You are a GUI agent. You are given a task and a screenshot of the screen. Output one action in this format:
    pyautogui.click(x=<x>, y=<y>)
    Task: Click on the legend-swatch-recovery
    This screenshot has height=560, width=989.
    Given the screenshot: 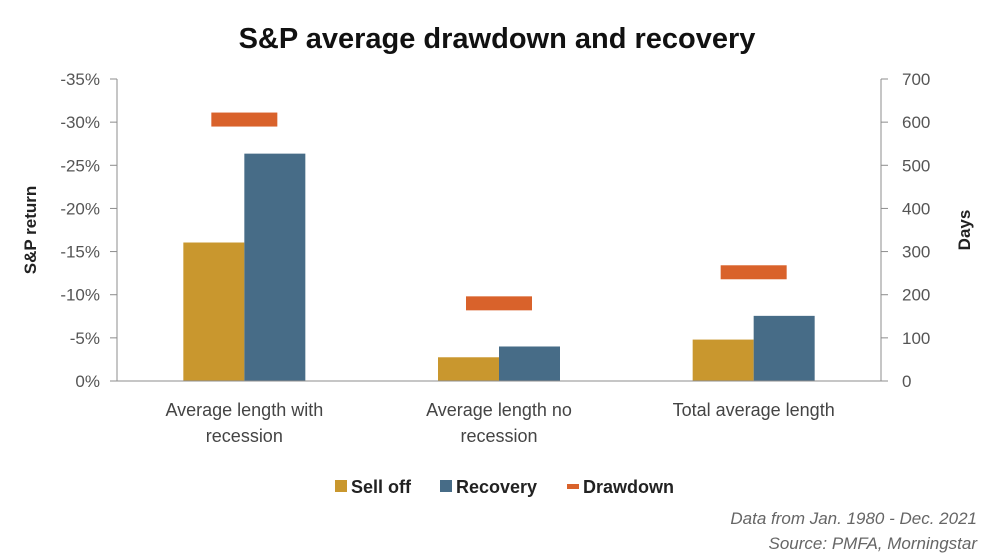 What is the action you would take?
    pyautogui.click(x=446, y=486)
    